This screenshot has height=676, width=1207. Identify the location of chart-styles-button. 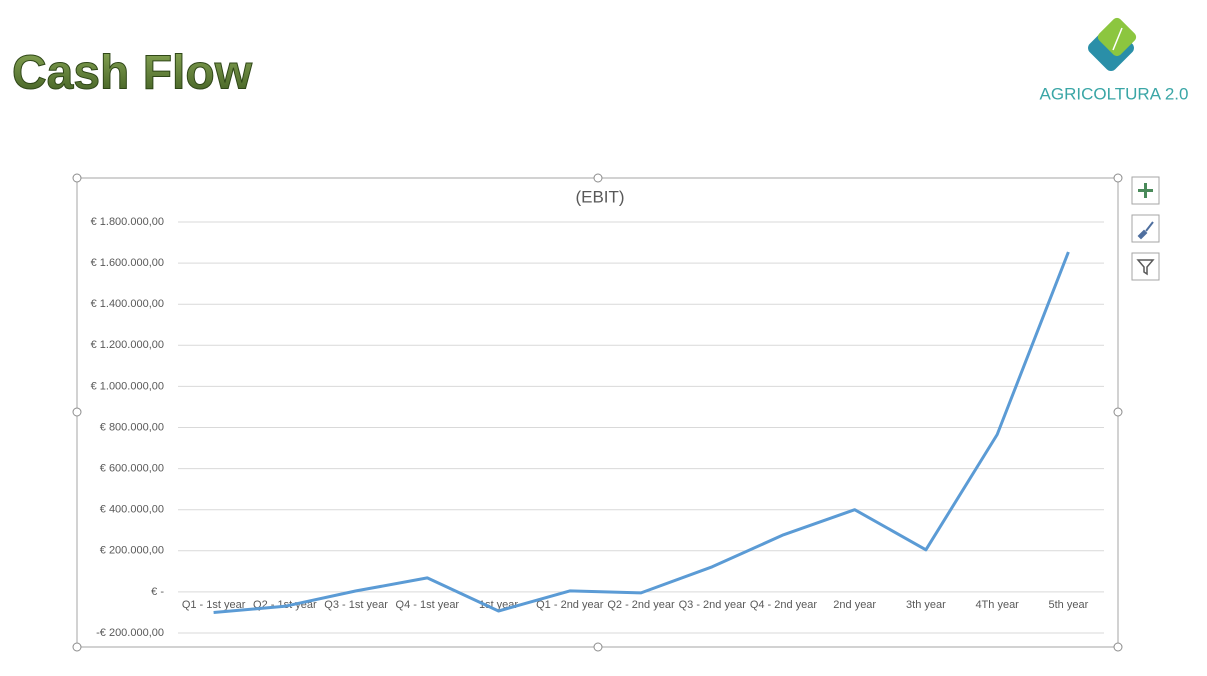
(1145, 228).